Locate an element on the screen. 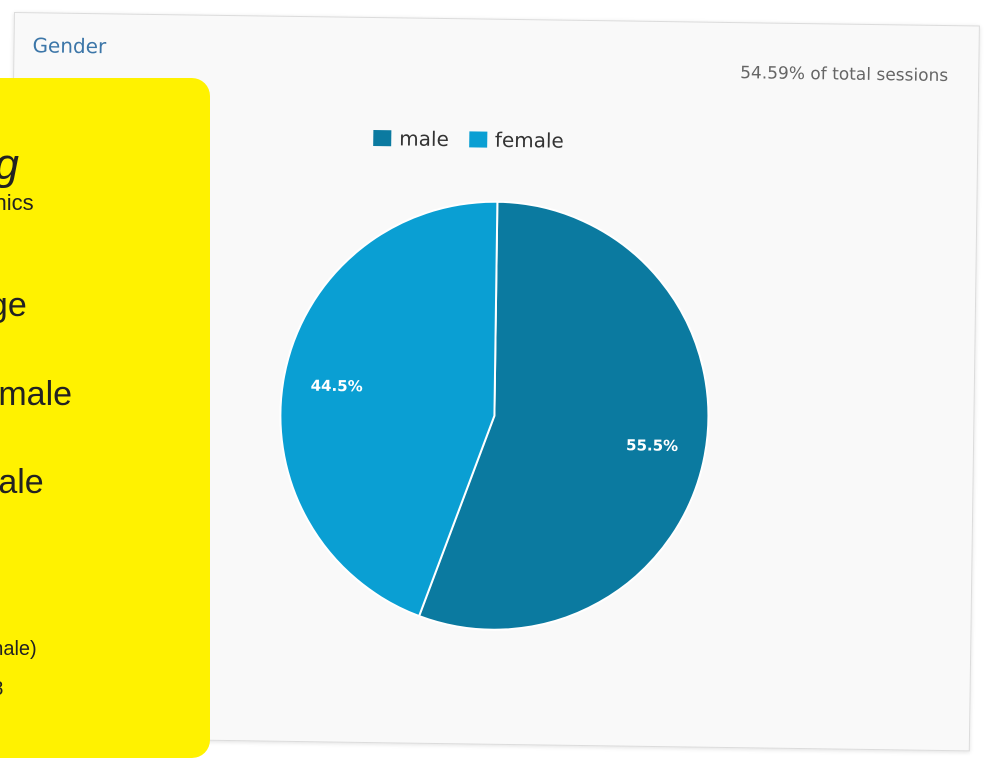 The image size is (995, 758). callout-heading: ng is located at coordinates (9, 165).